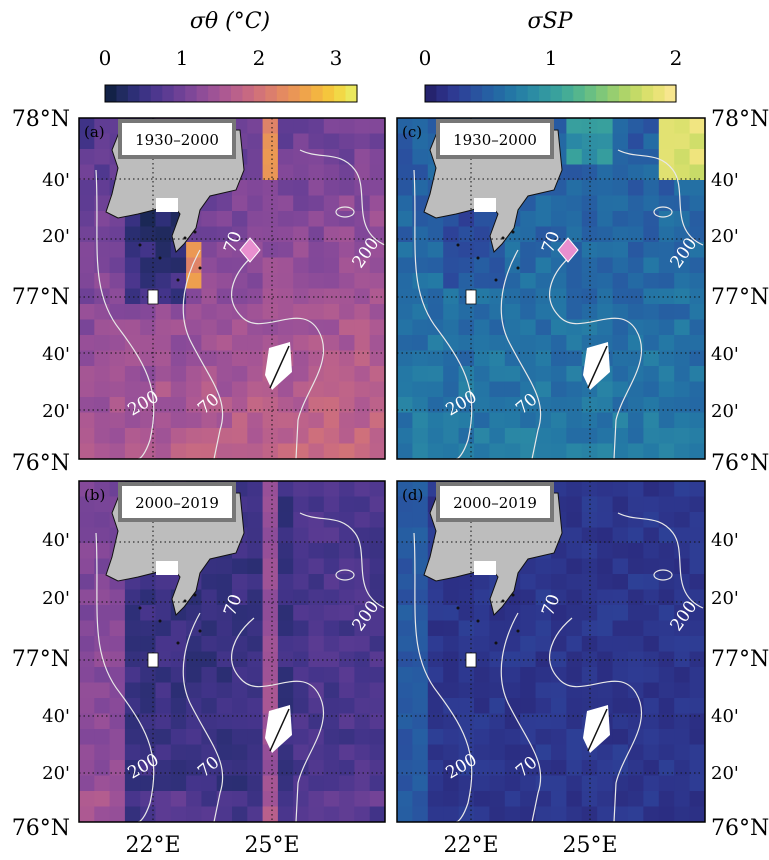 This screenshot has width=769, height=860. What do you see at coordinates (663, 212) in the screenshot?
I see `isobath-loop` at bounding box center [663, 212].